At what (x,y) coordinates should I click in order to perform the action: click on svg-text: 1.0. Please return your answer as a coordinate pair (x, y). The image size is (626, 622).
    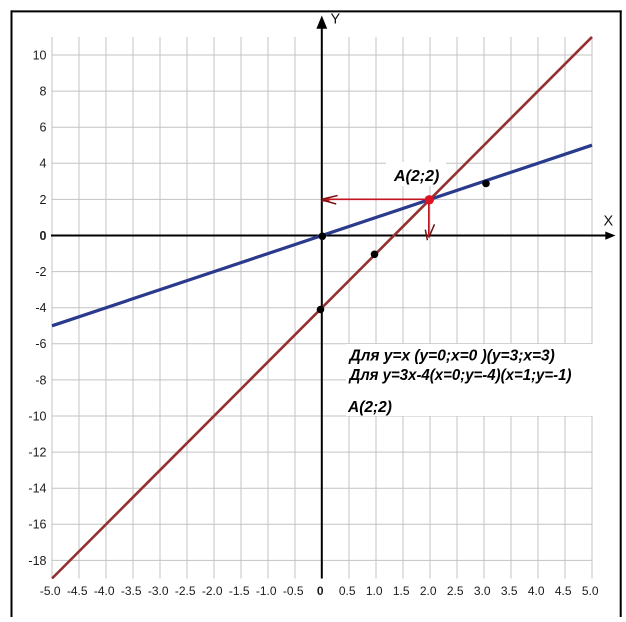
    Looking at the image, I should click on (374, 591).